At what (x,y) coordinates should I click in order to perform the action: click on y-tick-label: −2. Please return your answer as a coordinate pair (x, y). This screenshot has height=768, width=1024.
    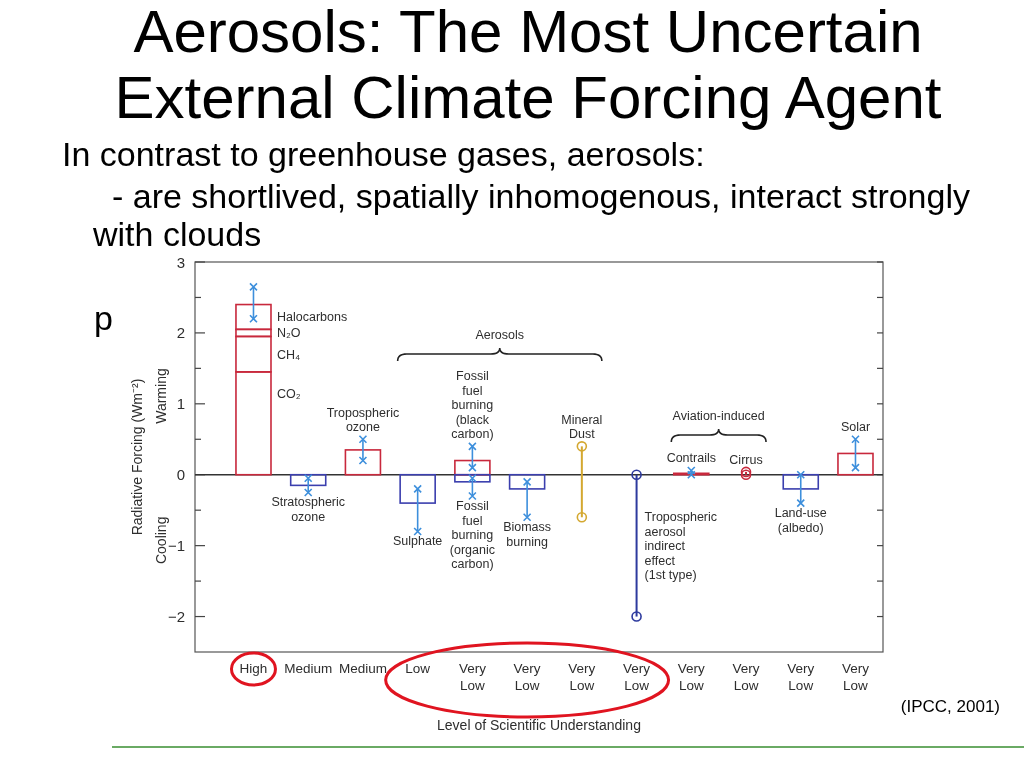
    Looking at the image, I should click on (176, 617).